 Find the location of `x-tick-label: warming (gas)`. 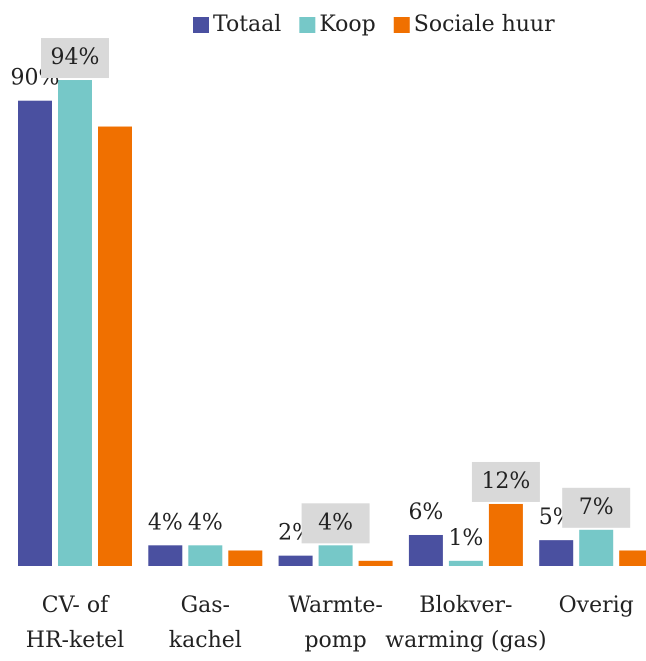

x-tick-label: warming (gas) is located at coordinates (465, 640).